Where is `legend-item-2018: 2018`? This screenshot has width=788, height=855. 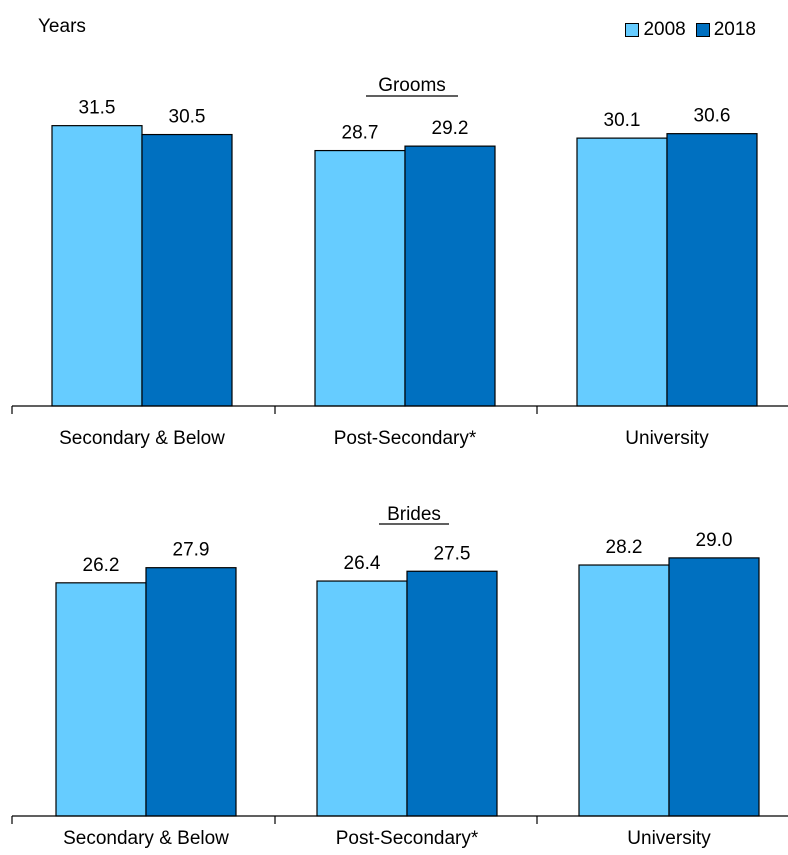
legend-item-2018: 2018 is located at coordinates (725, 30).